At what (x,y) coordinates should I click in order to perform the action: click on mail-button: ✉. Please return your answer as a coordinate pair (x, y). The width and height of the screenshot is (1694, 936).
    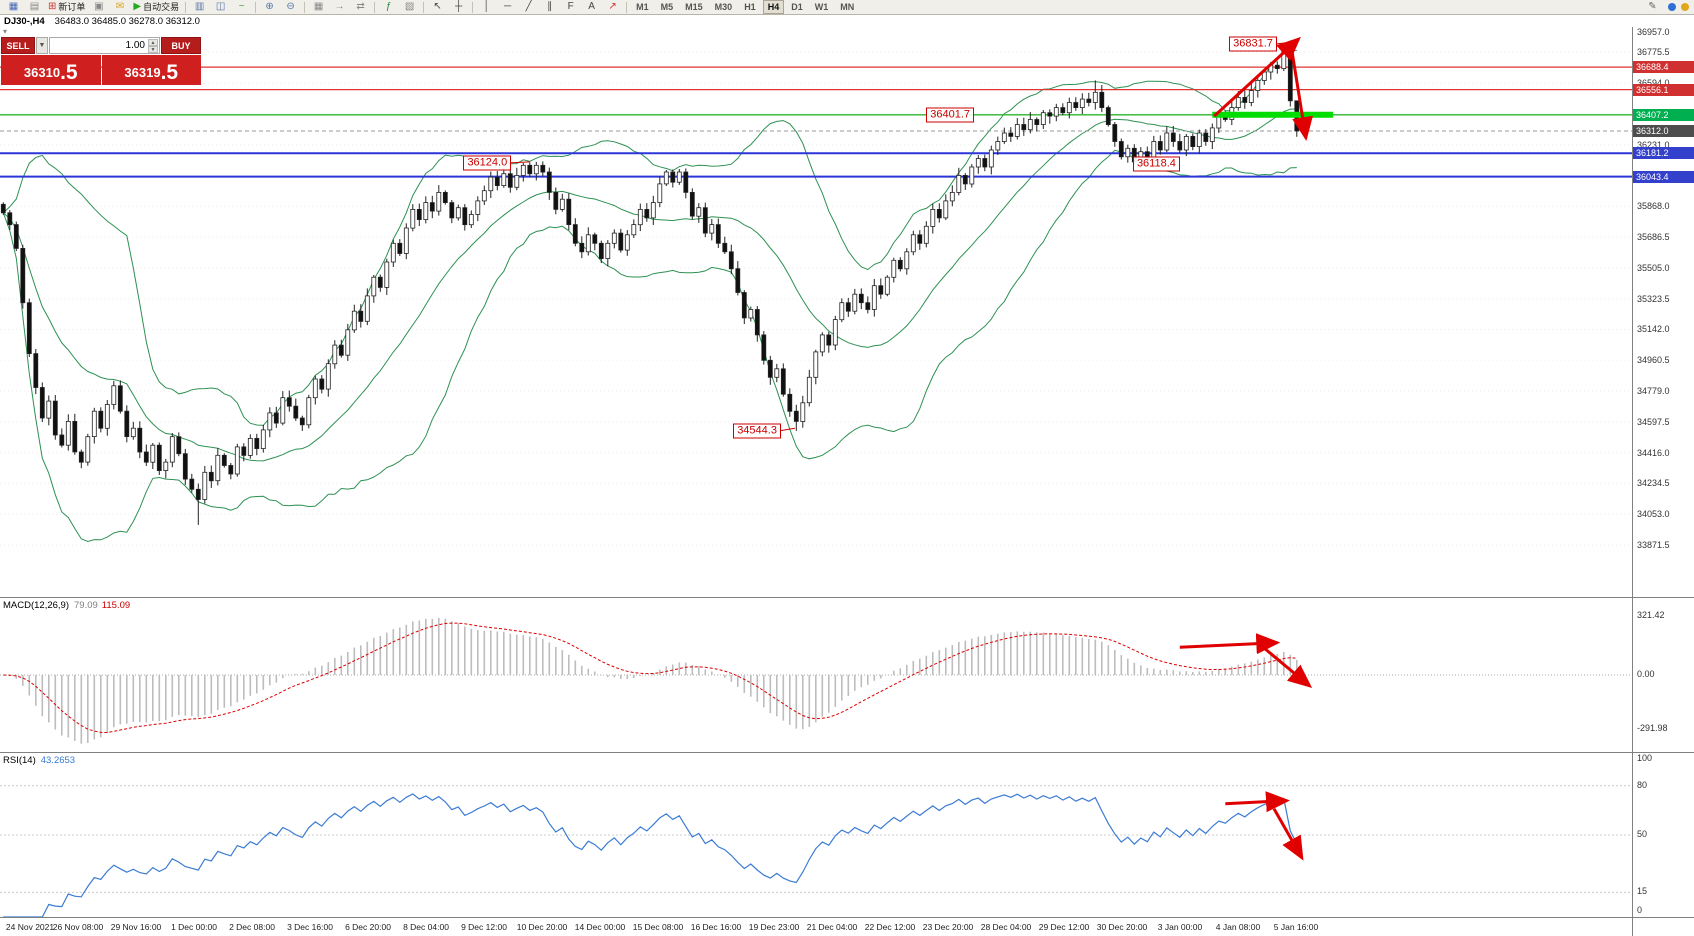
    Looking at the image, I should click on (119, 7).